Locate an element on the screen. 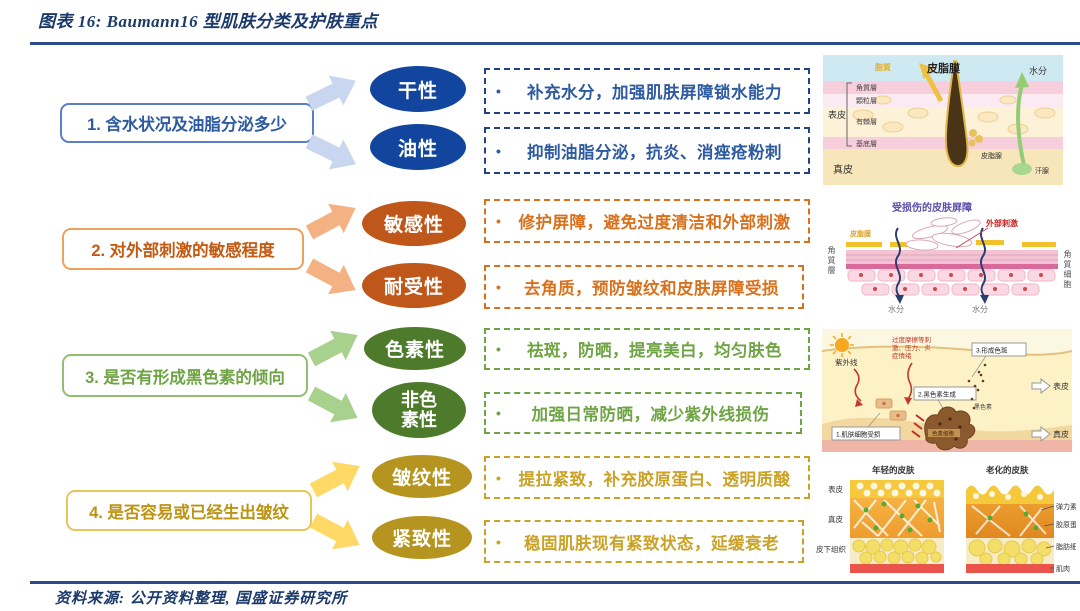 The height and width of the screenshot is (611, 1080). tip-text: 提拉紧致，补充胶原蛋白、透明质酸 is located at coordinates (654, 479).